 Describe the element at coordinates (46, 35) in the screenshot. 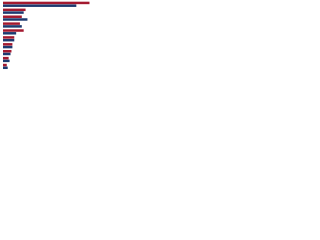

I see `chart` at that location.